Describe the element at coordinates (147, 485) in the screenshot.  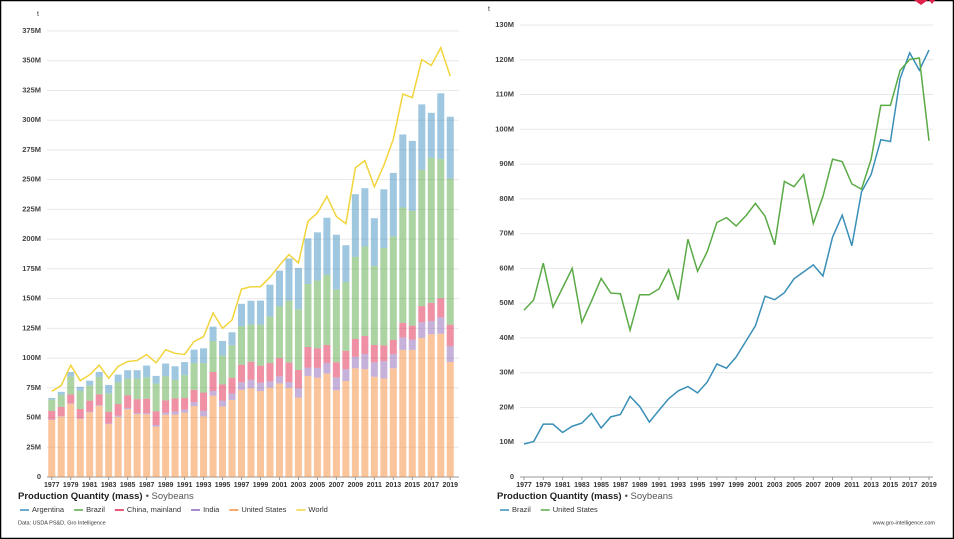
I see `x-tick-label: 1987` at that location.